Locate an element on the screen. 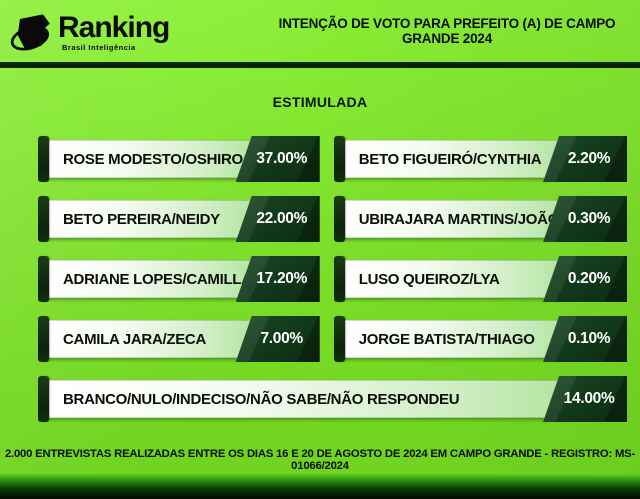 Image resolution: width=640 pixels, height=499 pixels. result-row: BETO FIGUEIRÓ/CYNTHIA 2.20% is located at coordinates (480, 159).